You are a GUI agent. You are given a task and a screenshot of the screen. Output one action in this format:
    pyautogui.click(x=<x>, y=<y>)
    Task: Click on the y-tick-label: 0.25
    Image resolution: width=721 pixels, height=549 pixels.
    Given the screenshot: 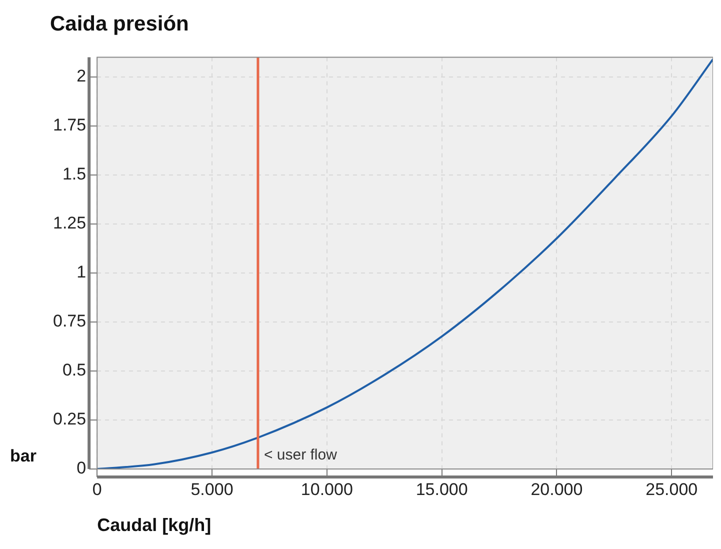 What is the action you would take?
    pyautogui.click(x=69, y=419)
    